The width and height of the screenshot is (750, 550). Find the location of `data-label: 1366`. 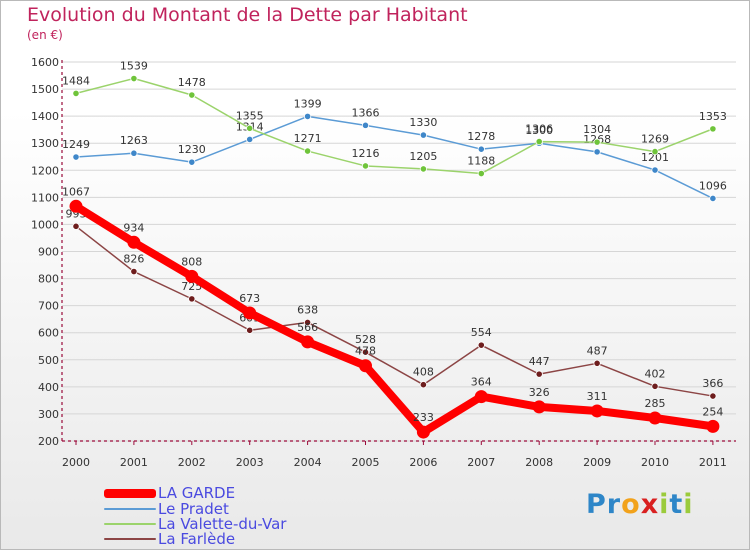

data-label: 1366 is located at coordinates (366, 112).